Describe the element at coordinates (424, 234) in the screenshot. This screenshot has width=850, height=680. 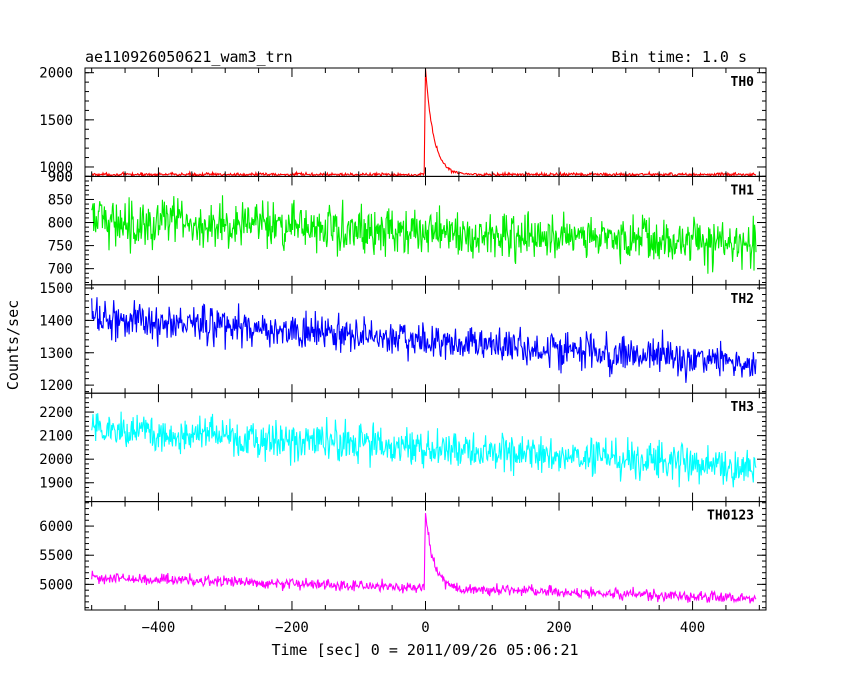
I see `series-th1` at that location.